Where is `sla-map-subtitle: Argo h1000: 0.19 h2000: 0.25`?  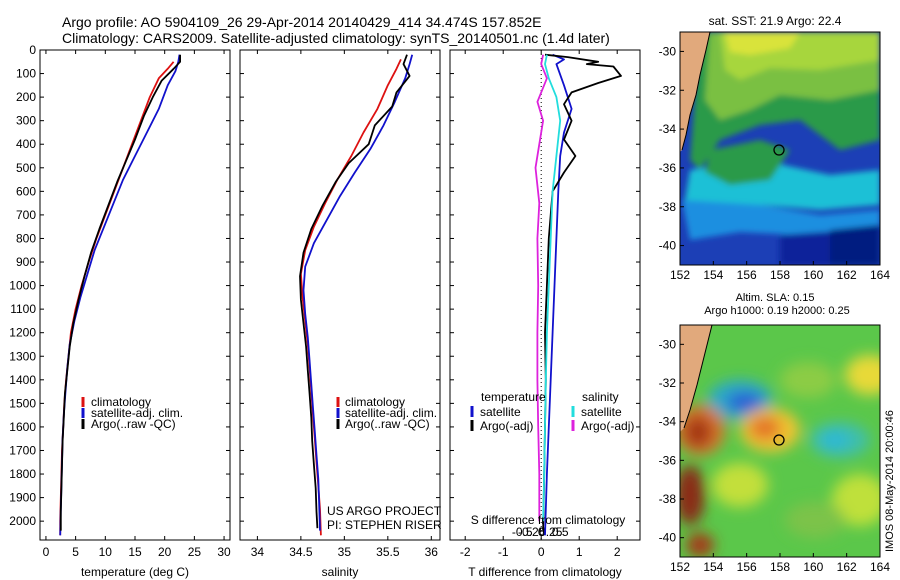 sla-map-subtitle: Argo h1000: 0.19 h2000: 0.25 is located at coordinates (777, 311).